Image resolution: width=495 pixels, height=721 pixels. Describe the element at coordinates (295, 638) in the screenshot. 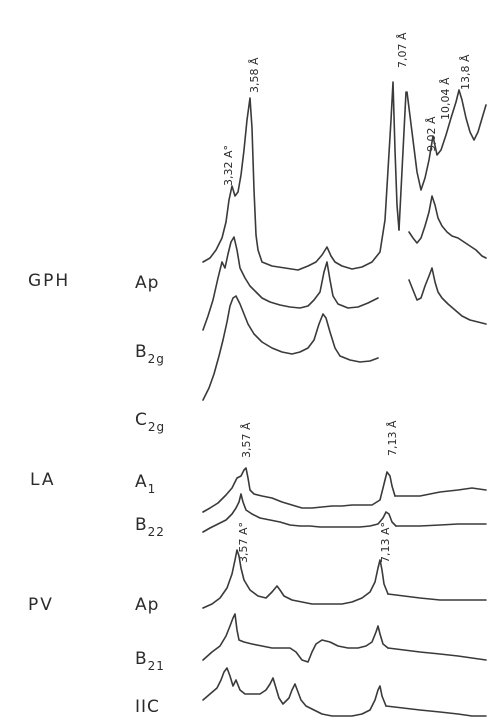

I see `trace-pv-b21` at that location.